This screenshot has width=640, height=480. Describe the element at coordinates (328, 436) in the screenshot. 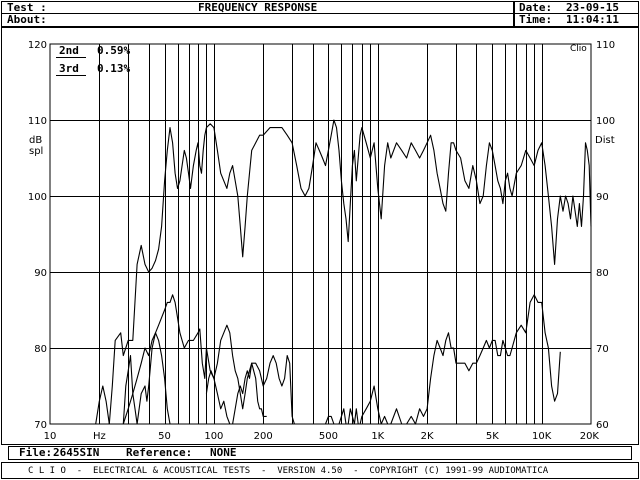

I see `x-tick-label: 500` at that location.